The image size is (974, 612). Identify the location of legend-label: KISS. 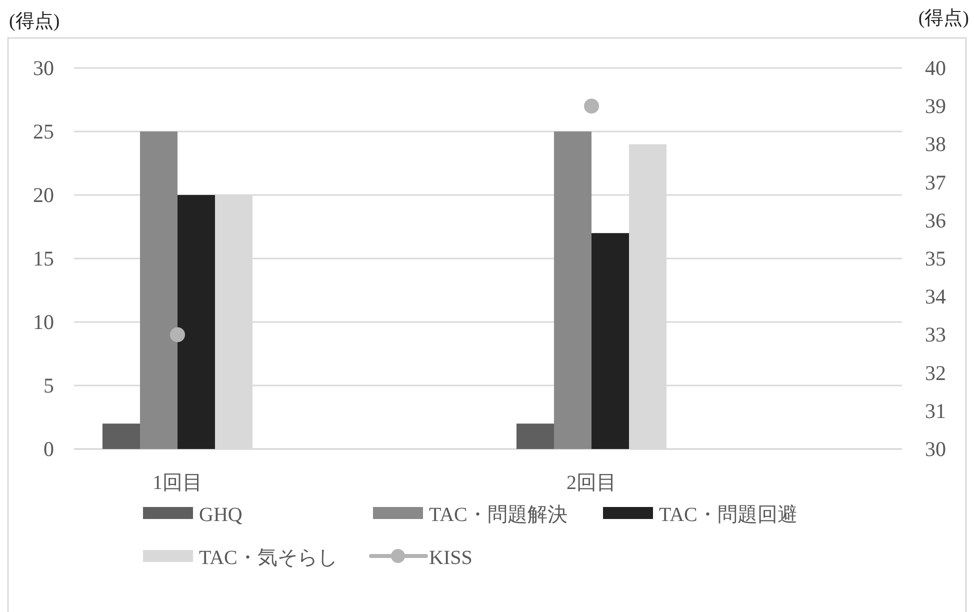
(450, 558).